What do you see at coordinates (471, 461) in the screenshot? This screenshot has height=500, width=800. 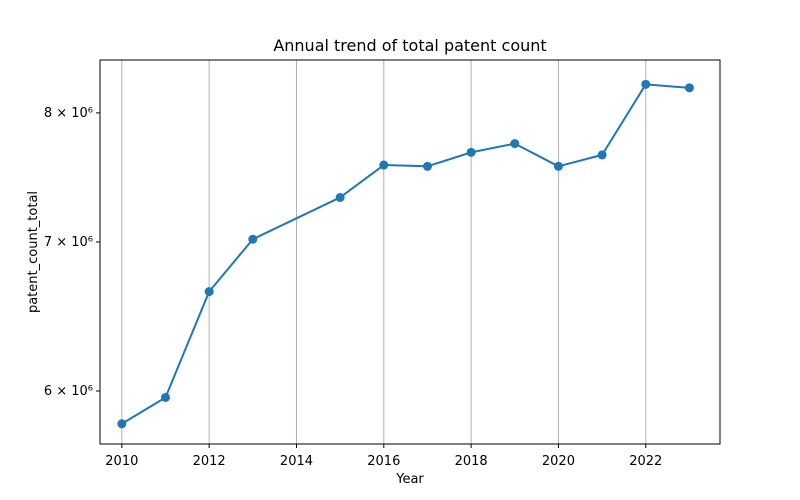 I see `x-tick-label: 2018` at bounding box center [471, 461].